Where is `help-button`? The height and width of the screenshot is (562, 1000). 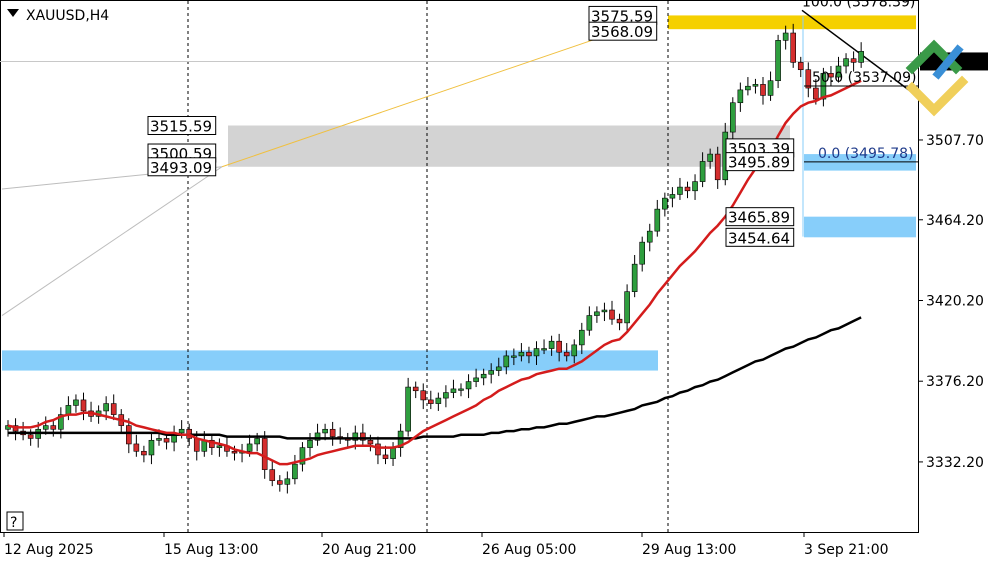 help-button is located at coordinates (15, 521).